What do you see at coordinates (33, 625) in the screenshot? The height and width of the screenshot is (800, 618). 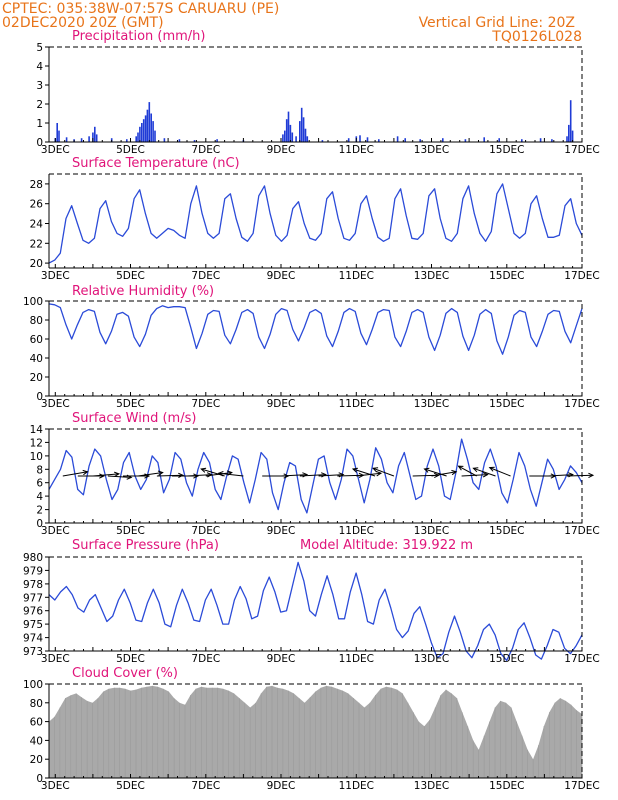 I see `y-tick-label: 975` at bounding box center [33, 625].